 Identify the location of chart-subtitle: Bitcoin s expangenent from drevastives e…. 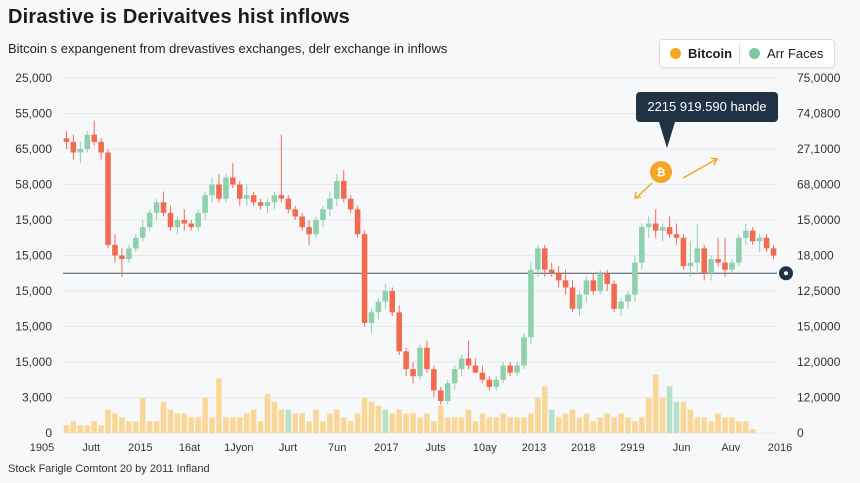
(228, 48).